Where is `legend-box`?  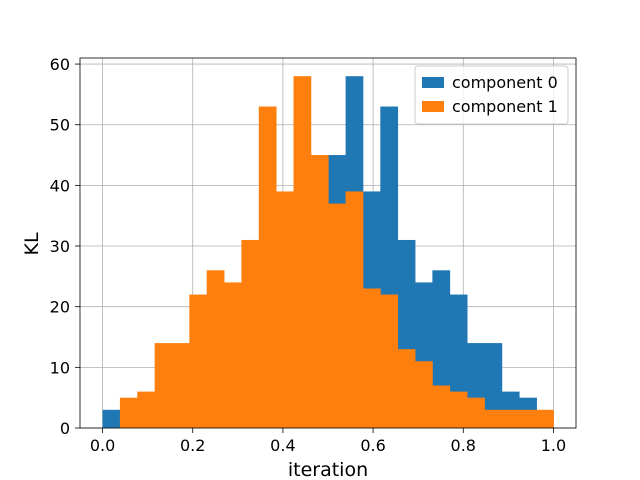
legend-box is located at coordinates (491, 95).